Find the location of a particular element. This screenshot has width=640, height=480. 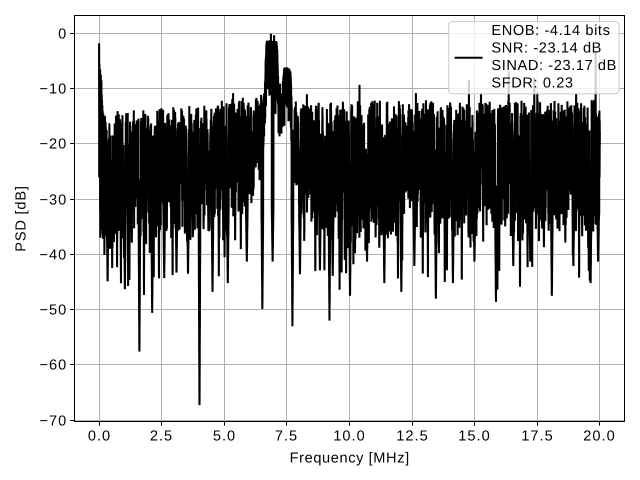

svg-text: 10.0 is located at coordinates (349, 437).